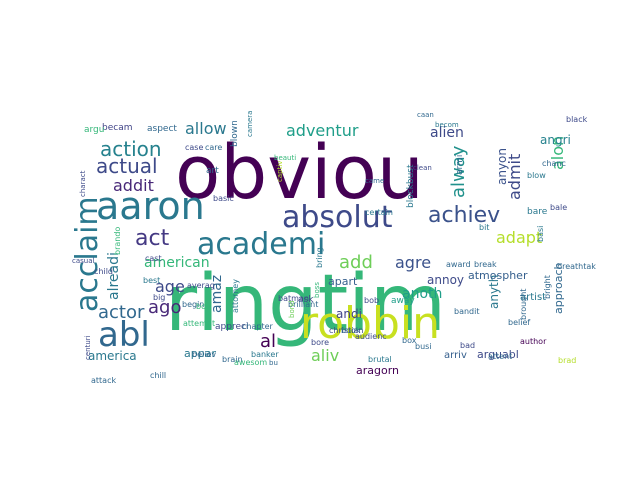  Describe the element at coordinates (127, 166) in the screenshot. I see `word-actual: actual` at that location.